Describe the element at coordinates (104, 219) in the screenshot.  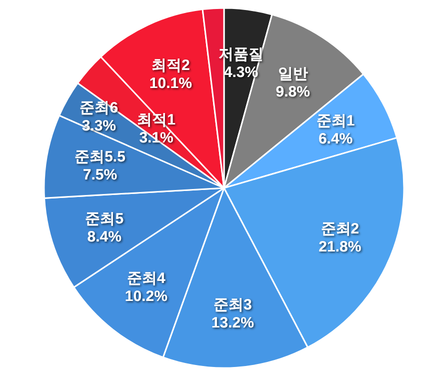
I see `slice-label: 준최5` at that location.